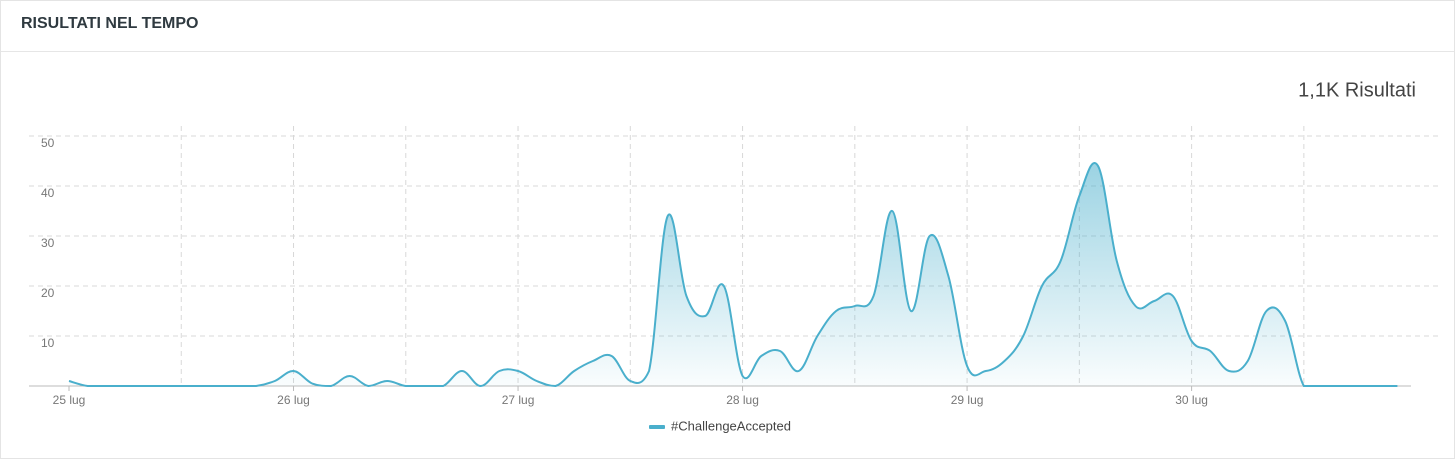 The image size is (1455, 459). I want to click on widget-title: RISULTATI NEL TEMPO, so click(110, 23).